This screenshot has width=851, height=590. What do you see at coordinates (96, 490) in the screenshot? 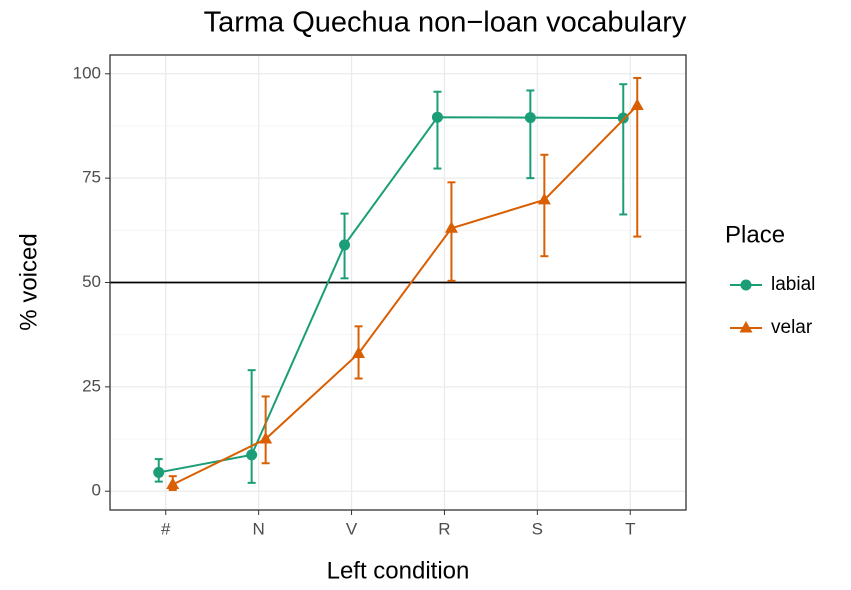
I see `y-tick-label: 0` at bounding box center [96, 490].